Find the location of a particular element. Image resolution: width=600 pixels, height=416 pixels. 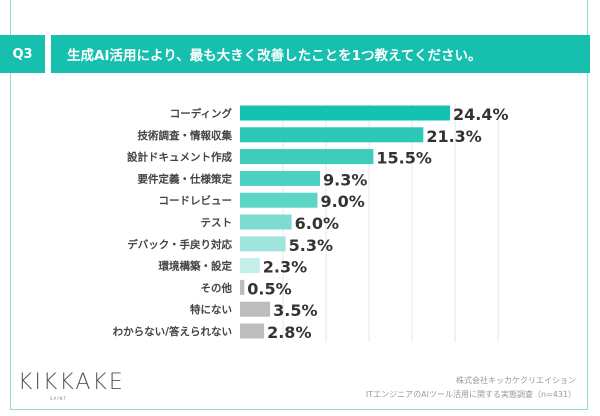

company-name: 株式会社キッカケクリエイション is located at coordinates (516, 380).